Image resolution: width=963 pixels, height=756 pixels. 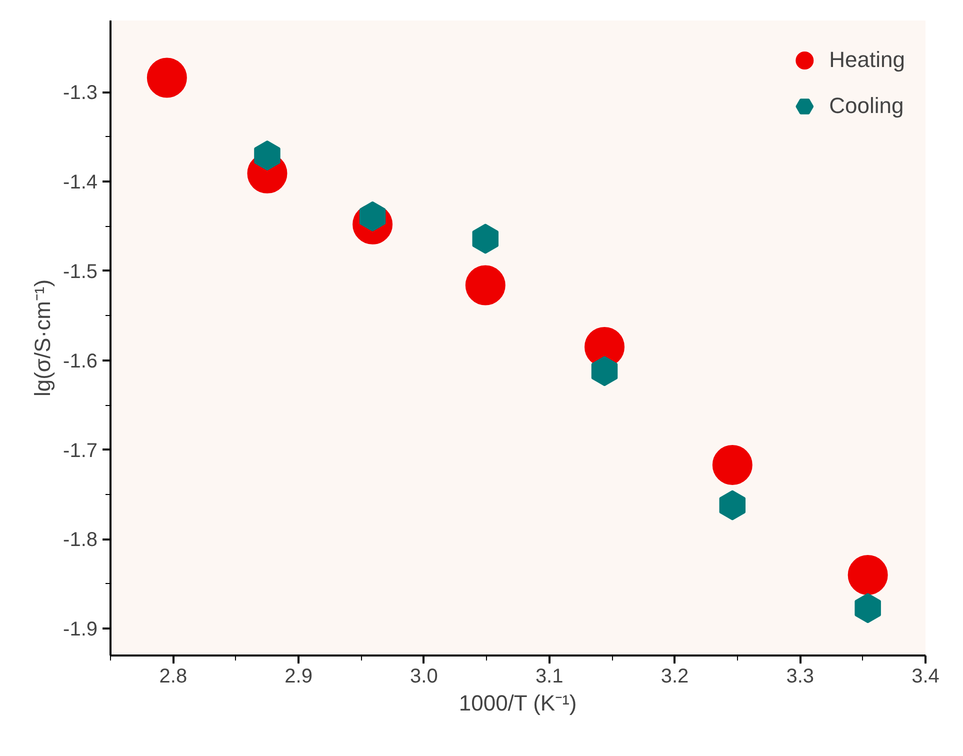 I want to click on x-axis-title: 1000/T (K⁻¹), so click(x=517, y=703).